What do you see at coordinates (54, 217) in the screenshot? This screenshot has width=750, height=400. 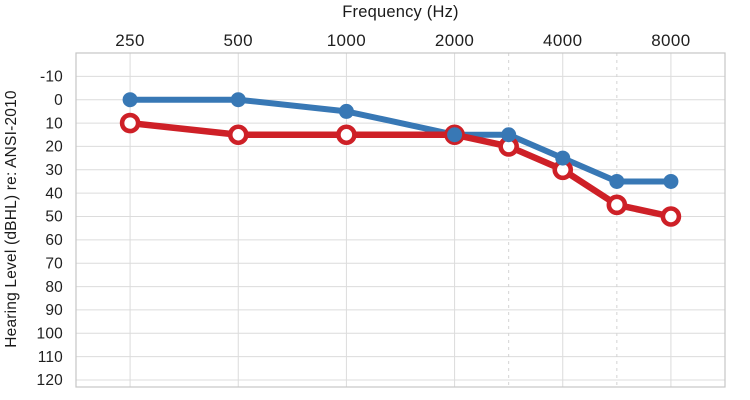 I see `y-tick-label: 50` at bounding box center [54, 217].